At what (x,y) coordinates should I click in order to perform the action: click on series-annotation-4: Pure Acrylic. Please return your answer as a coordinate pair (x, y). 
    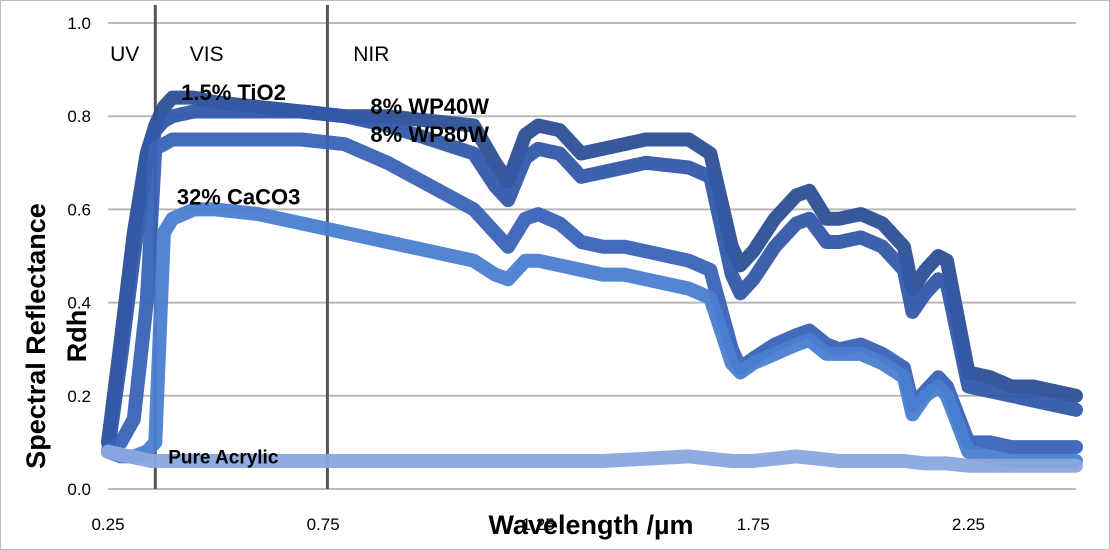
    Looking at the image, I should click on (223, 457).